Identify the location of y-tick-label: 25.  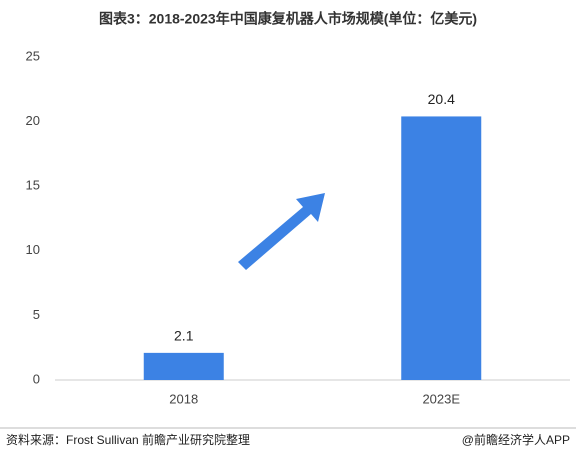
(33, 55).